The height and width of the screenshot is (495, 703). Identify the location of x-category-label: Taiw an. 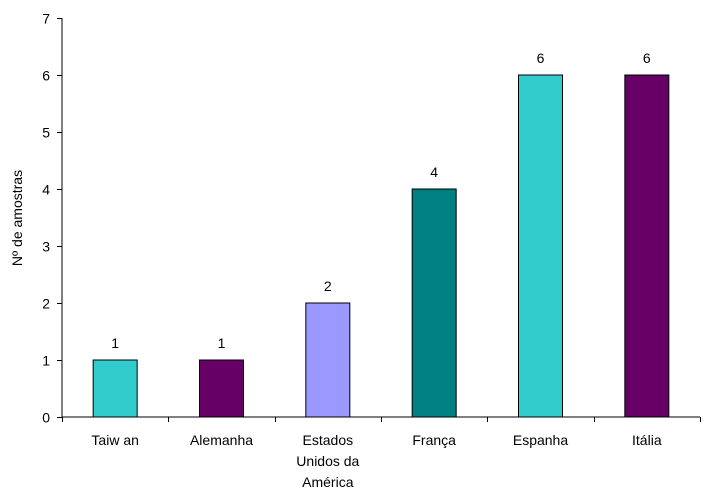
(114, 440).